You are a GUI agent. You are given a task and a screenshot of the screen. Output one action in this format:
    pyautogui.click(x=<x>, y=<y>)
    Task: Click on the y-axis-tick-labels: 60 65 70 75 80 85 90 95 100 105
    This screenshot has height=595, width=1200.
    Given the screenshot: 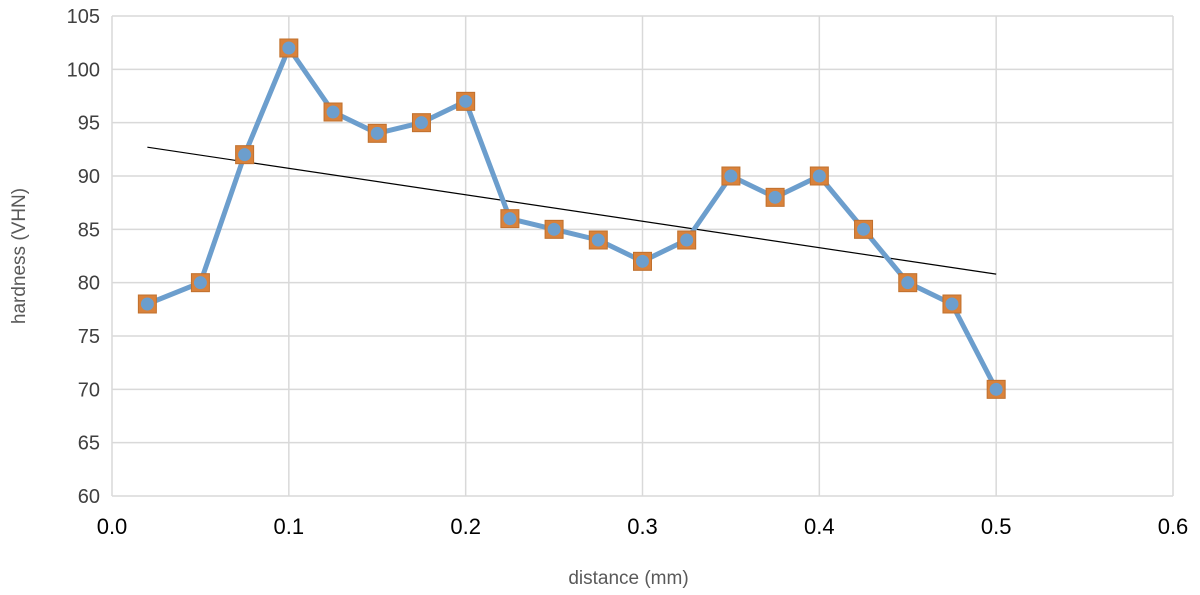 What is the action you would take?
    pyautogui.click(x=83, y=257)
    